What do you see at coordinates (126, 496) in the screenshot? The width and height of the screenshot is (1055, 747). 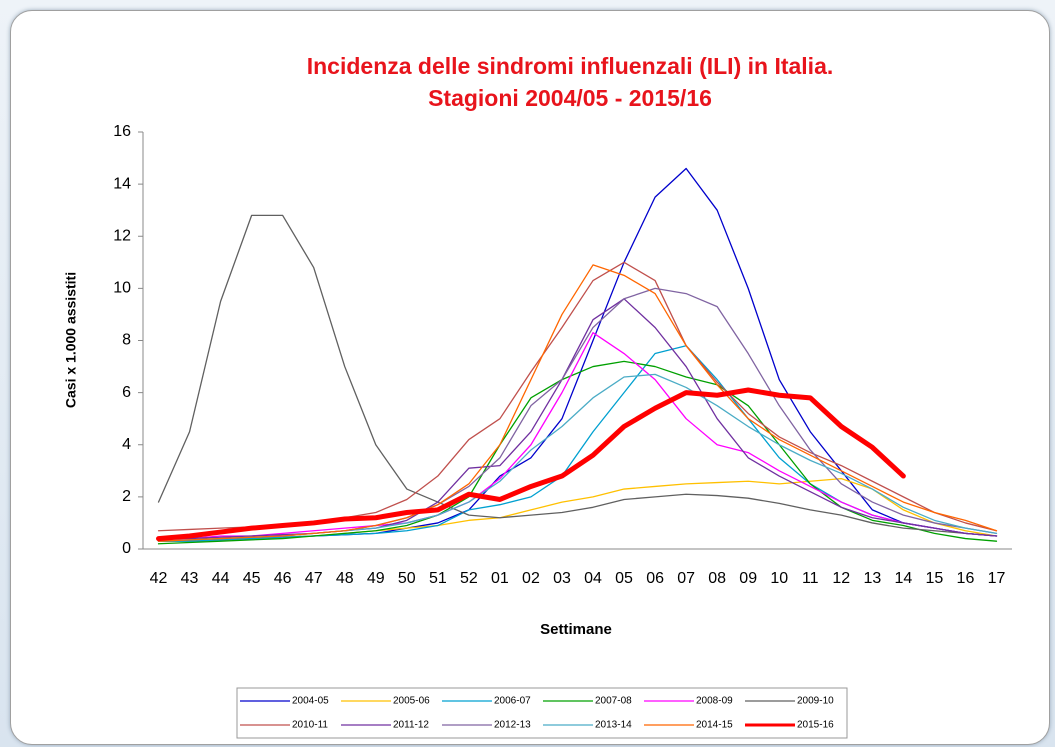 I see `y-tick-label: 2` at bounding box center [126, 496].